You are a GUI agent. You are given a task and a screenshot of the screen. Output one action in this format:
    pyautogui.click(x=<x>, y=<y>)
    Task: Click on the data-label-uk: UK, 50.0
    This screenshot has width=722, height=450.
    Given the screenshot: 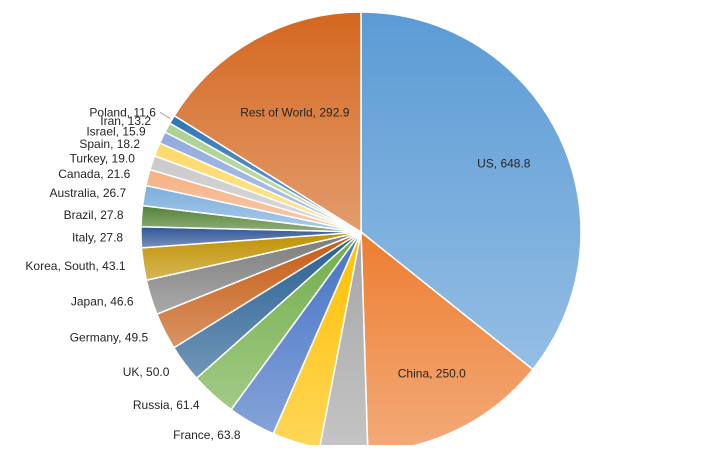 What is the action you would take?
    pyautogui.click(x=146, y=372)
    